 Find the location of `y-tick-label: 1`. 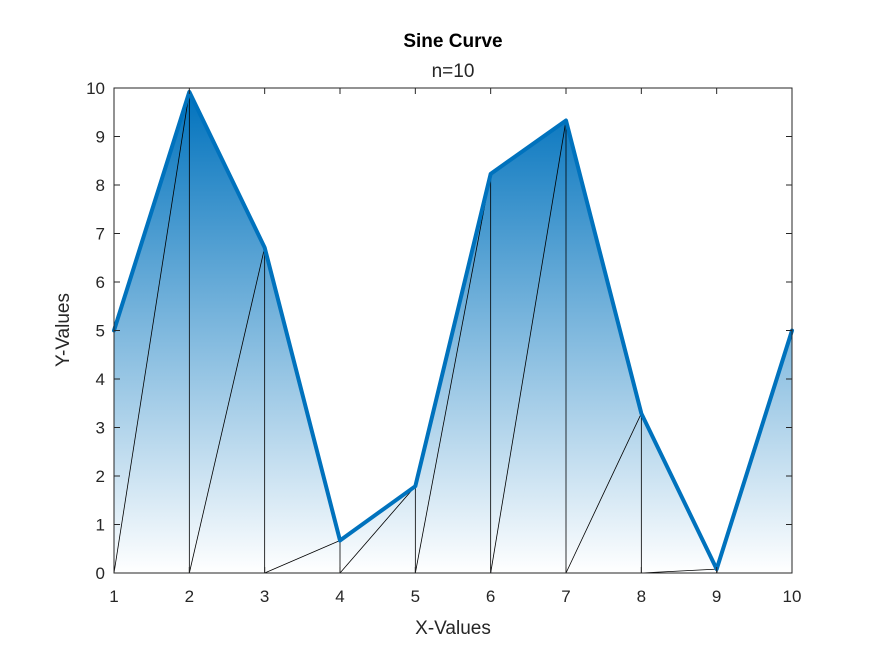

y-tick-label: 1 is located at coordinates (100, 525).